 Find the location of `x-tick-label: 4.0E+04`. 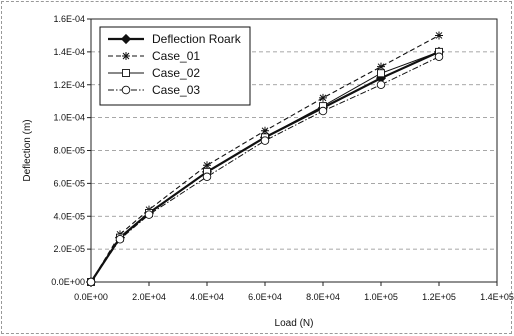

x-tick-label: 4.0E+04 is located at coordinates (207, 297).